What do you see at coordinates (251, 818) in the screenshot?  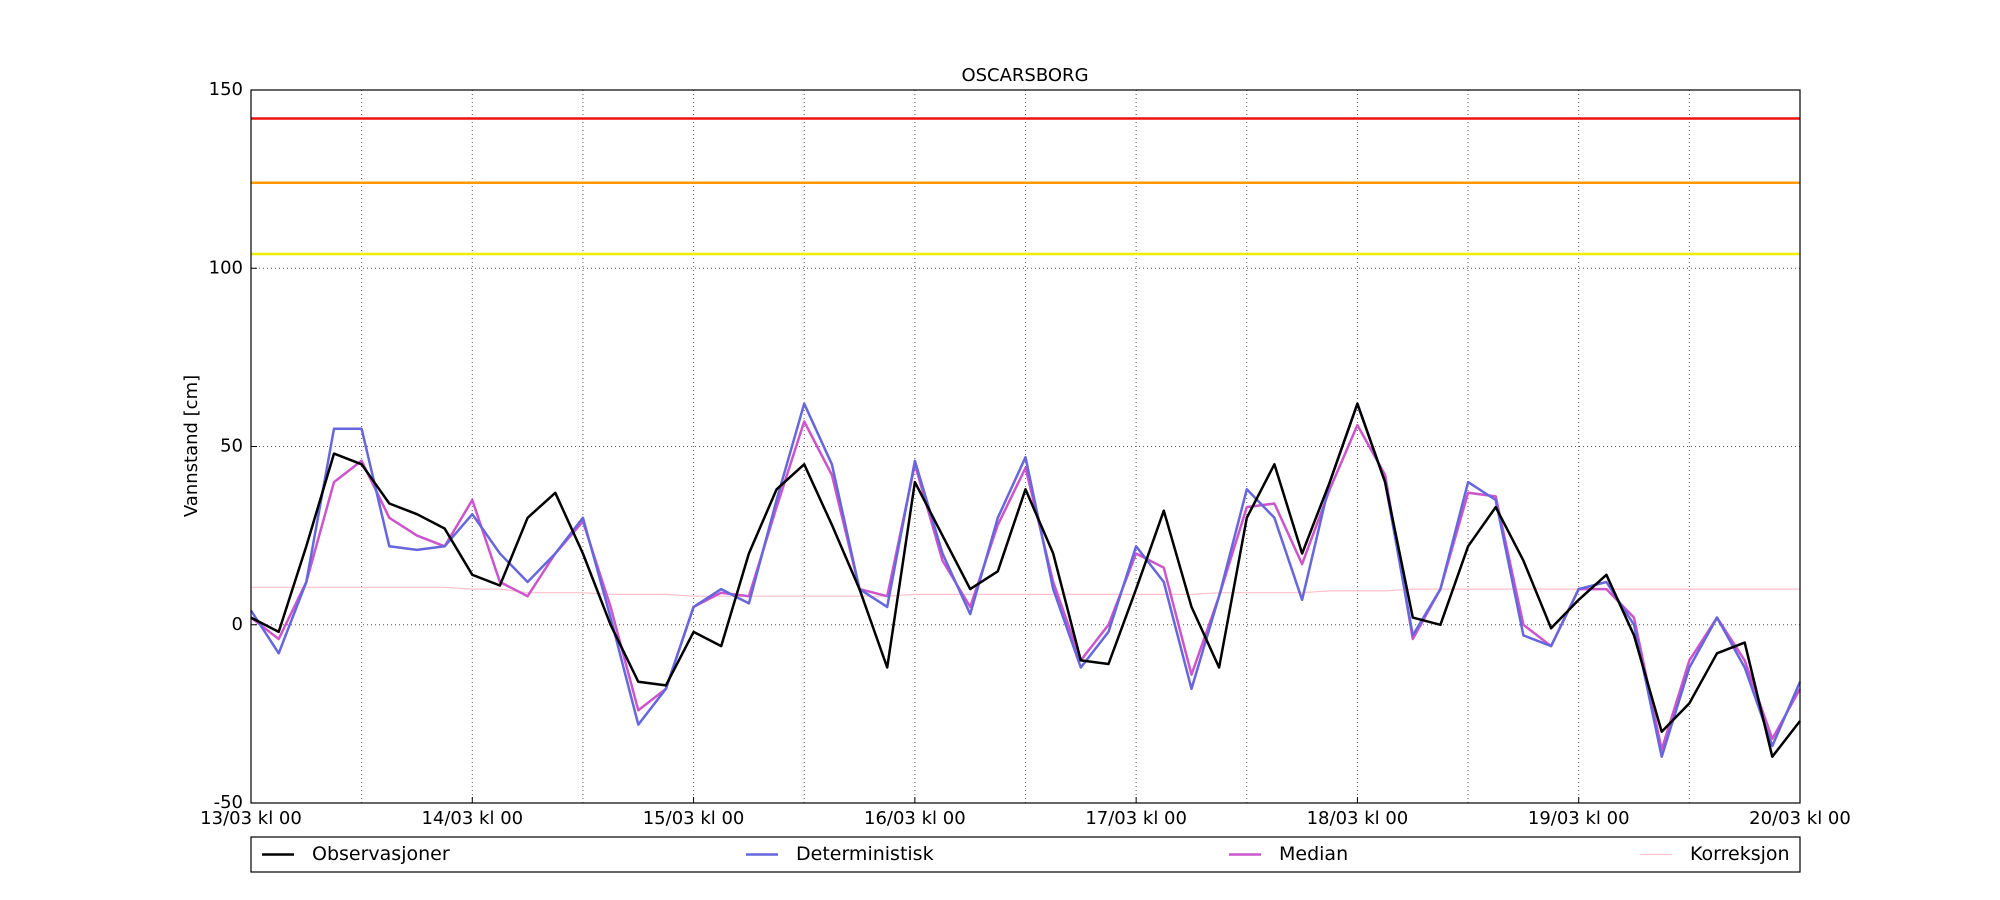 I see `x-tick-label: 13/03 kl 00` at bounding box center [251, 818].